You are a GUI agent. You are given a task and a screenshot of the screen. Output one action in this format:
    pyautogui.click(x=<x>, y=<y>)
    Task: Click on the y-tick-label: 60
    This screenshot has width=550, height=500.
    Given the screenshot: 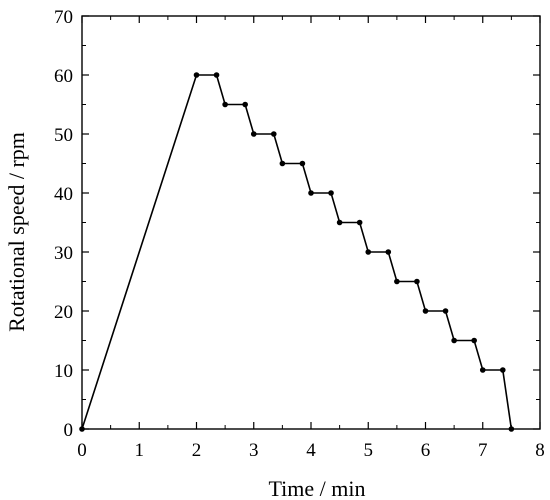 What is the action you would take?
    pyautogui.click(x=63, y=76)
    